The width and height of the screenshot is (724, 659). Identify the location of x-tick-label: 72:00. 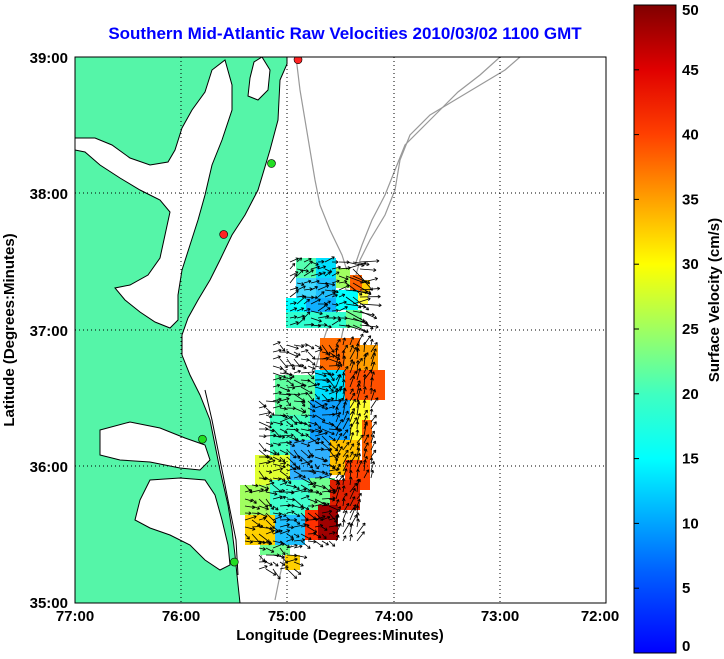
(600, 616).